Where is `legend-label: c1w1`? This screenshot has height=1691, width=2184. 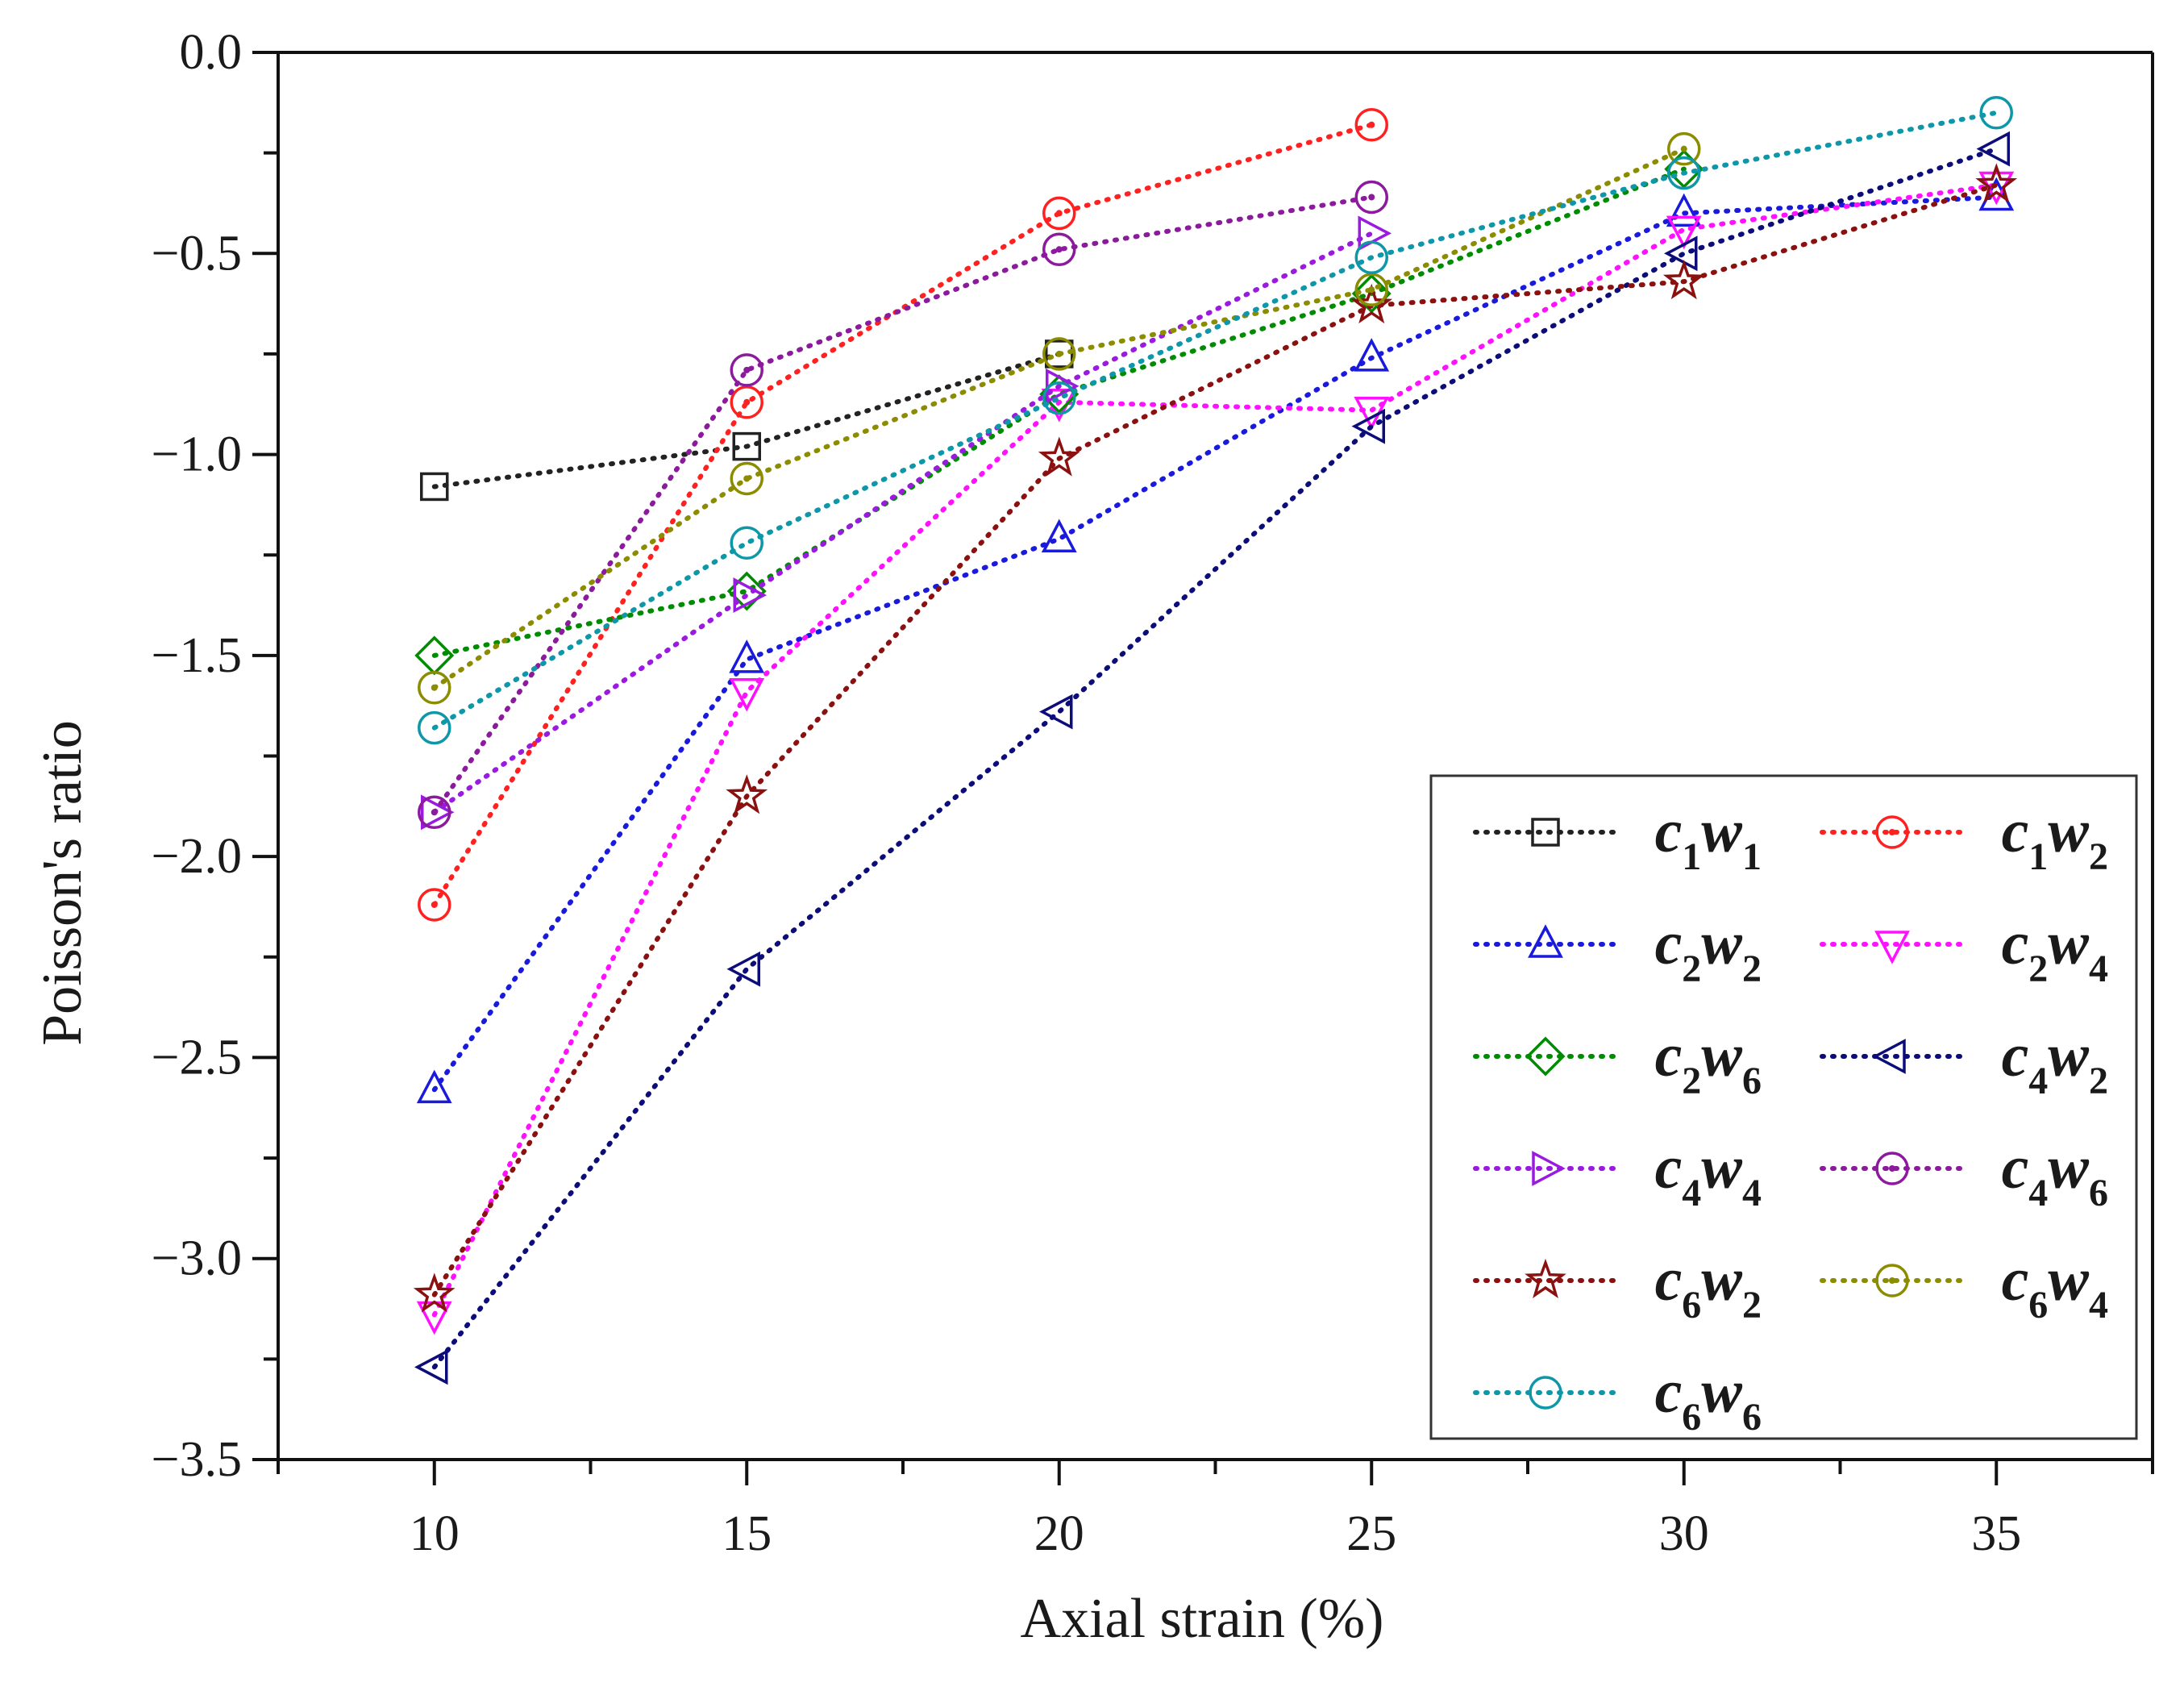 legend-label: c1w1 is located at coordinates (1708, 838).